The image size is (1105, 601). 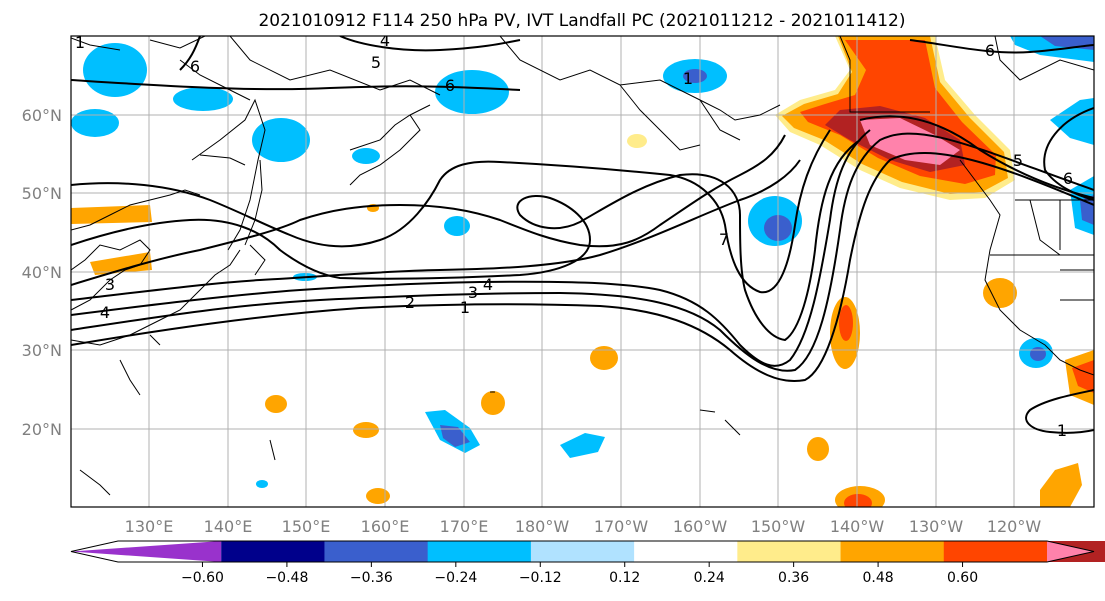 What do you see at coordinates (286, 578) in the screenshot?
I see `colorbar-tick-label: −0.48` at bounding box center [286, 578].